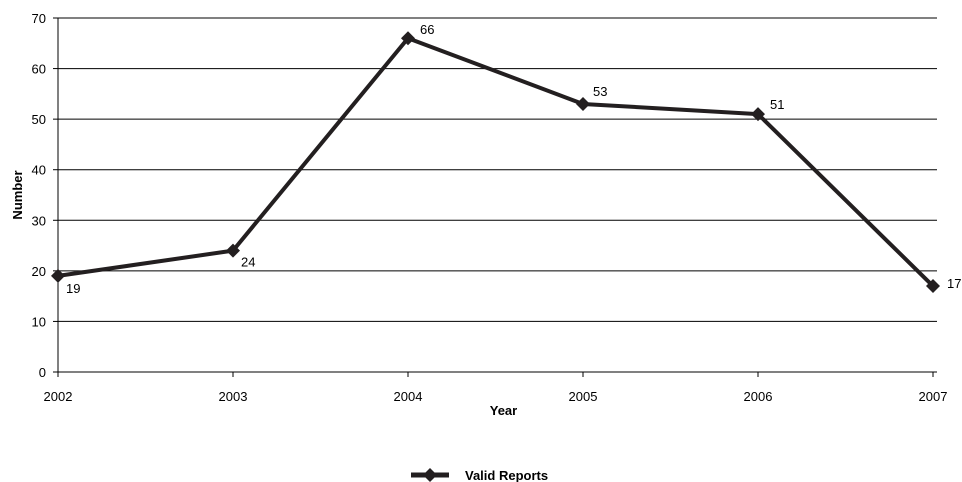 Image resolution: width=962 pixels, height=482 pixels. Describe the element at coordinates (933, 396) in the screenshot. I see `x-tick-label-2007: 2007` at that location.